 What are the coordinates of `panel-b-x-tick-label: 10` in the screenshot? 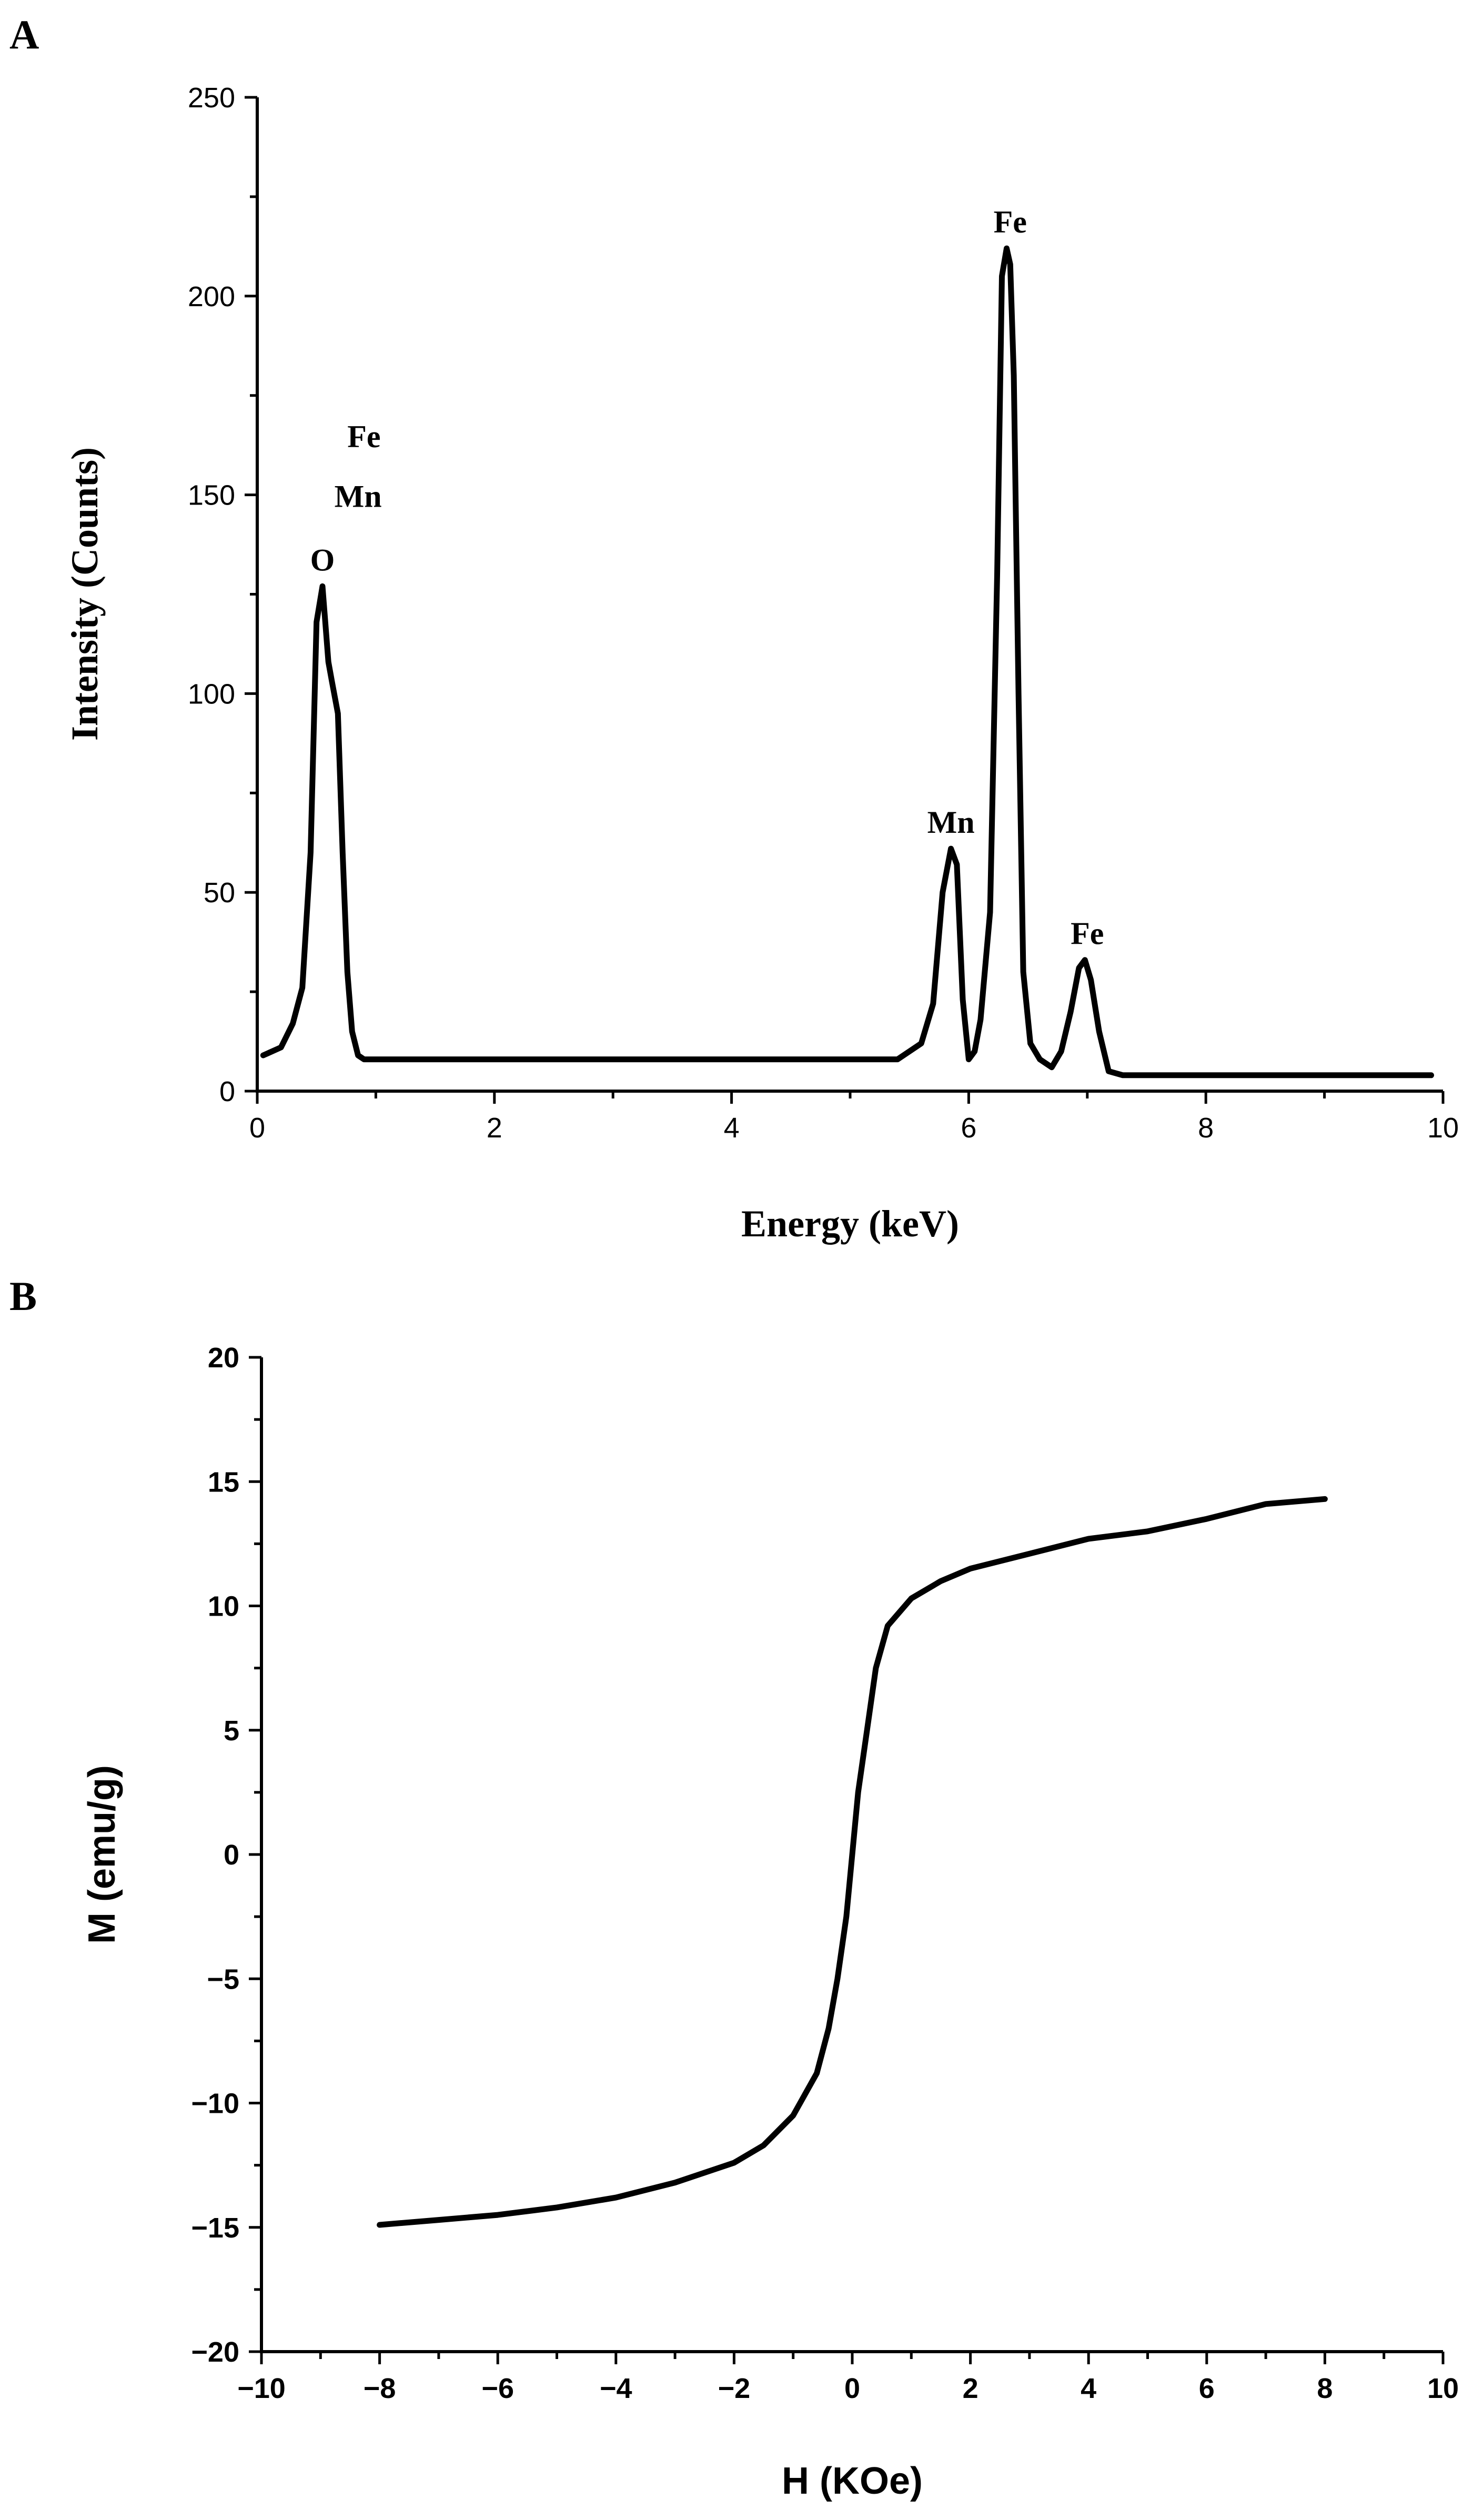 It's located at (1443, 2388).